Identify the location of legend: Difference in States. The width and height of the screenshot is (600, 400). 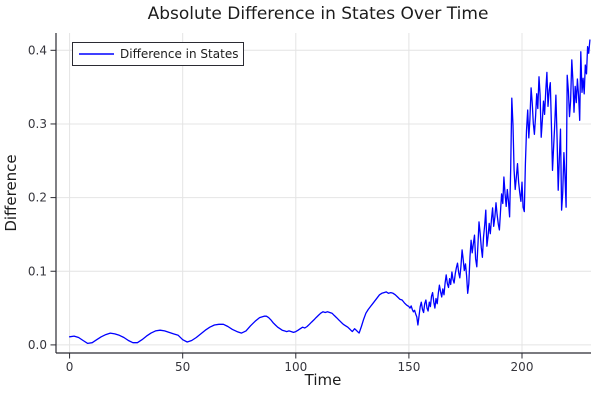
(158, 54).